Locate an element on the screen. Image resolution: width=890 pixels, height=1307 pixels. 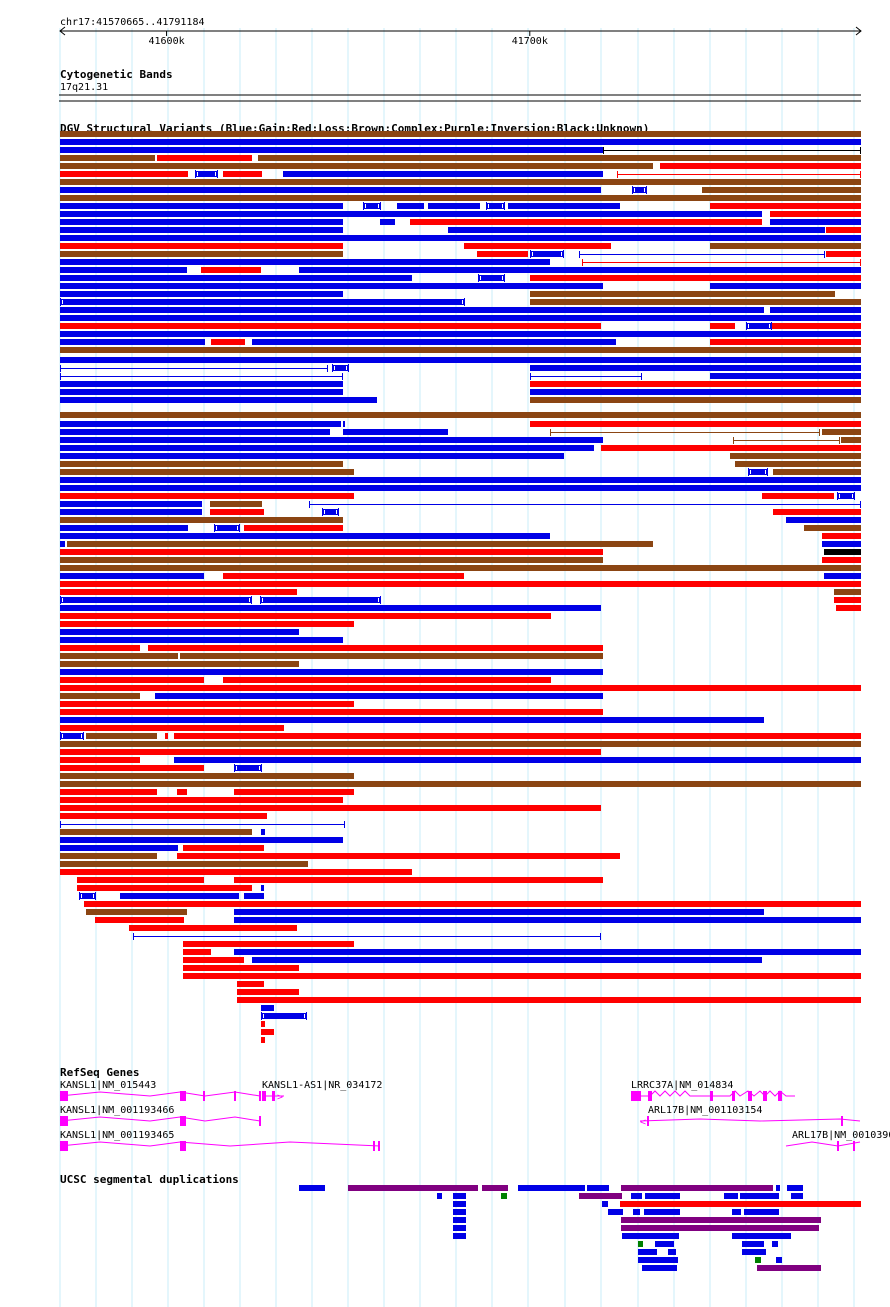
refseq-gene-kansl1-nm-015443: KANSL1|NM_015443 is located at coordinates (160, 1090).